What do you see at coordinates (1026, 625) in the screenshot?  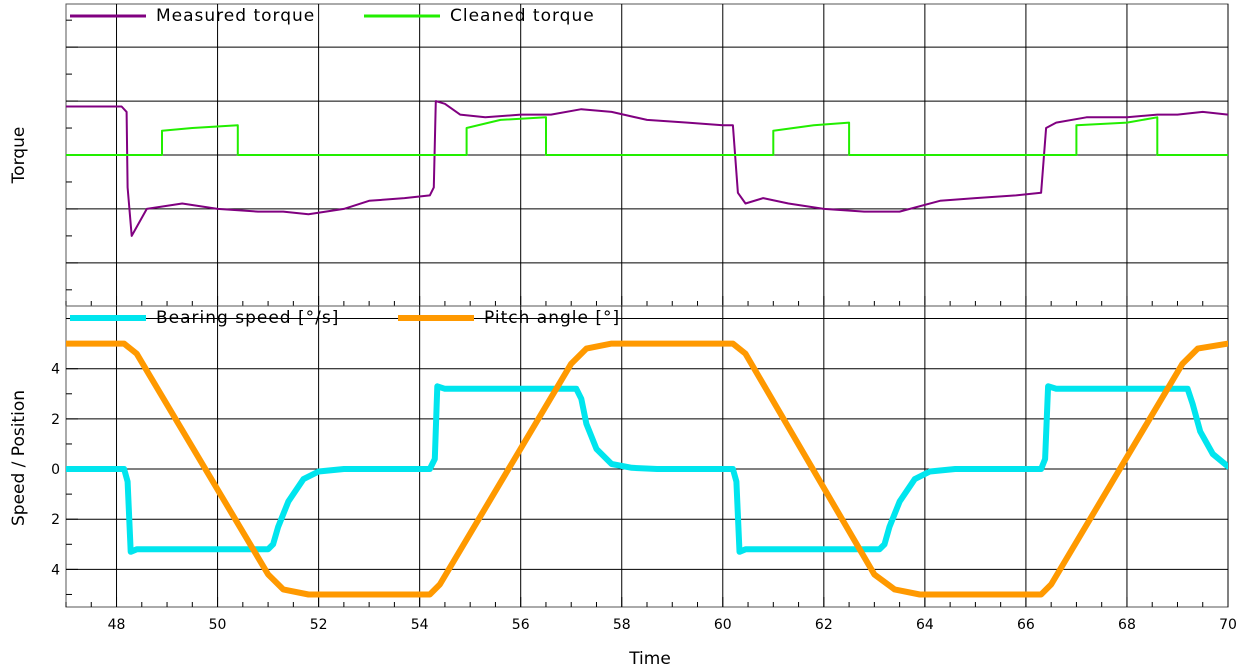 I see `x-tick-label: 66` at bounding box center [1026, 625].